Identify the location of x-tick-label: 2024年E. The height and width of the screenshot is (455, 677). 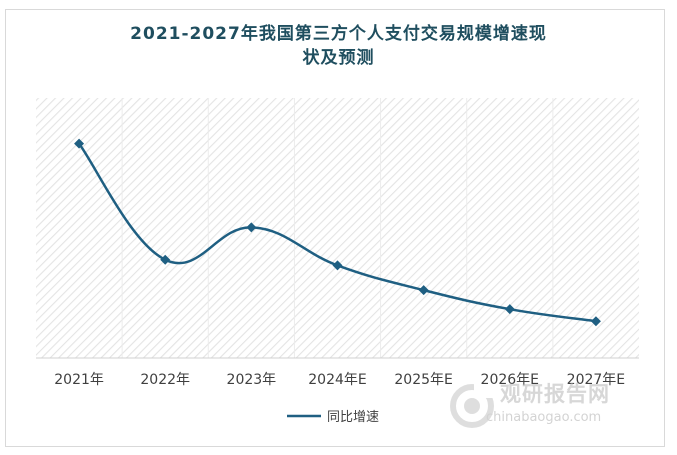
(337, 380).